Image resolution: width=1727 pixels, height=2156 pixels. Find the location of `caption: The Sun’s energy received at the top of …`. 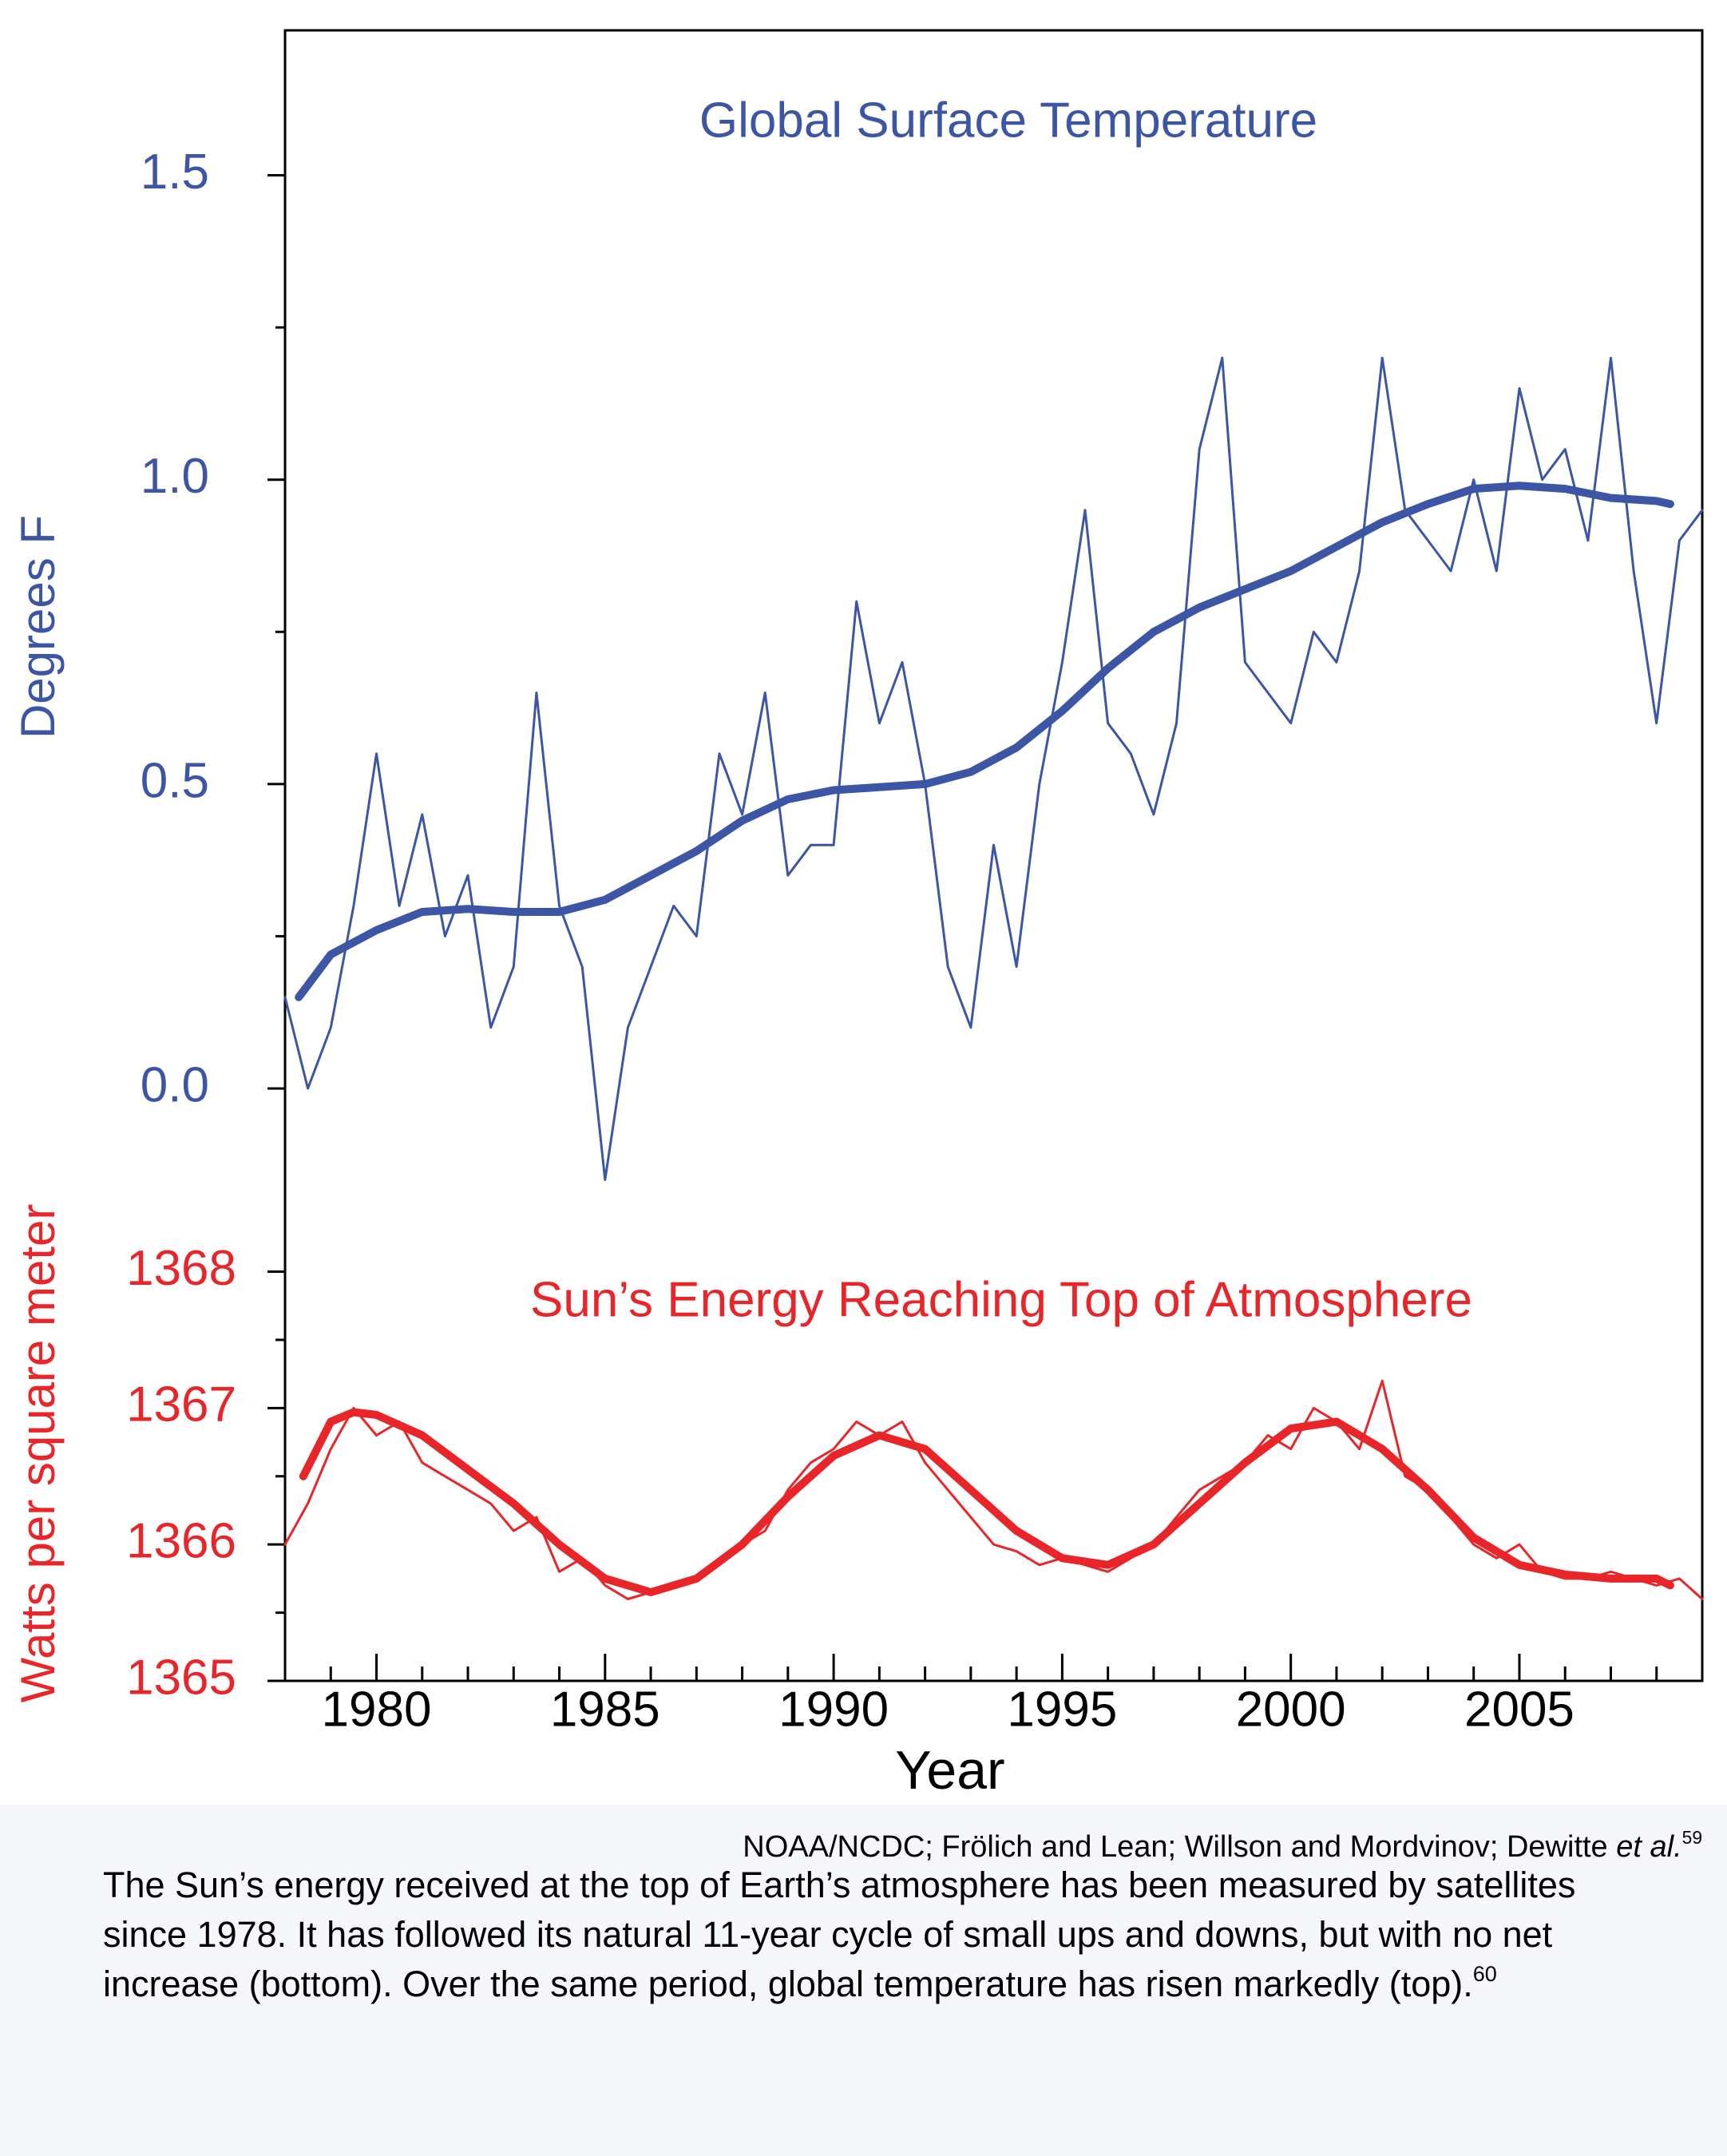

caption: The Sun’s energy received at the top of … is located at coordinates (885, 1935).